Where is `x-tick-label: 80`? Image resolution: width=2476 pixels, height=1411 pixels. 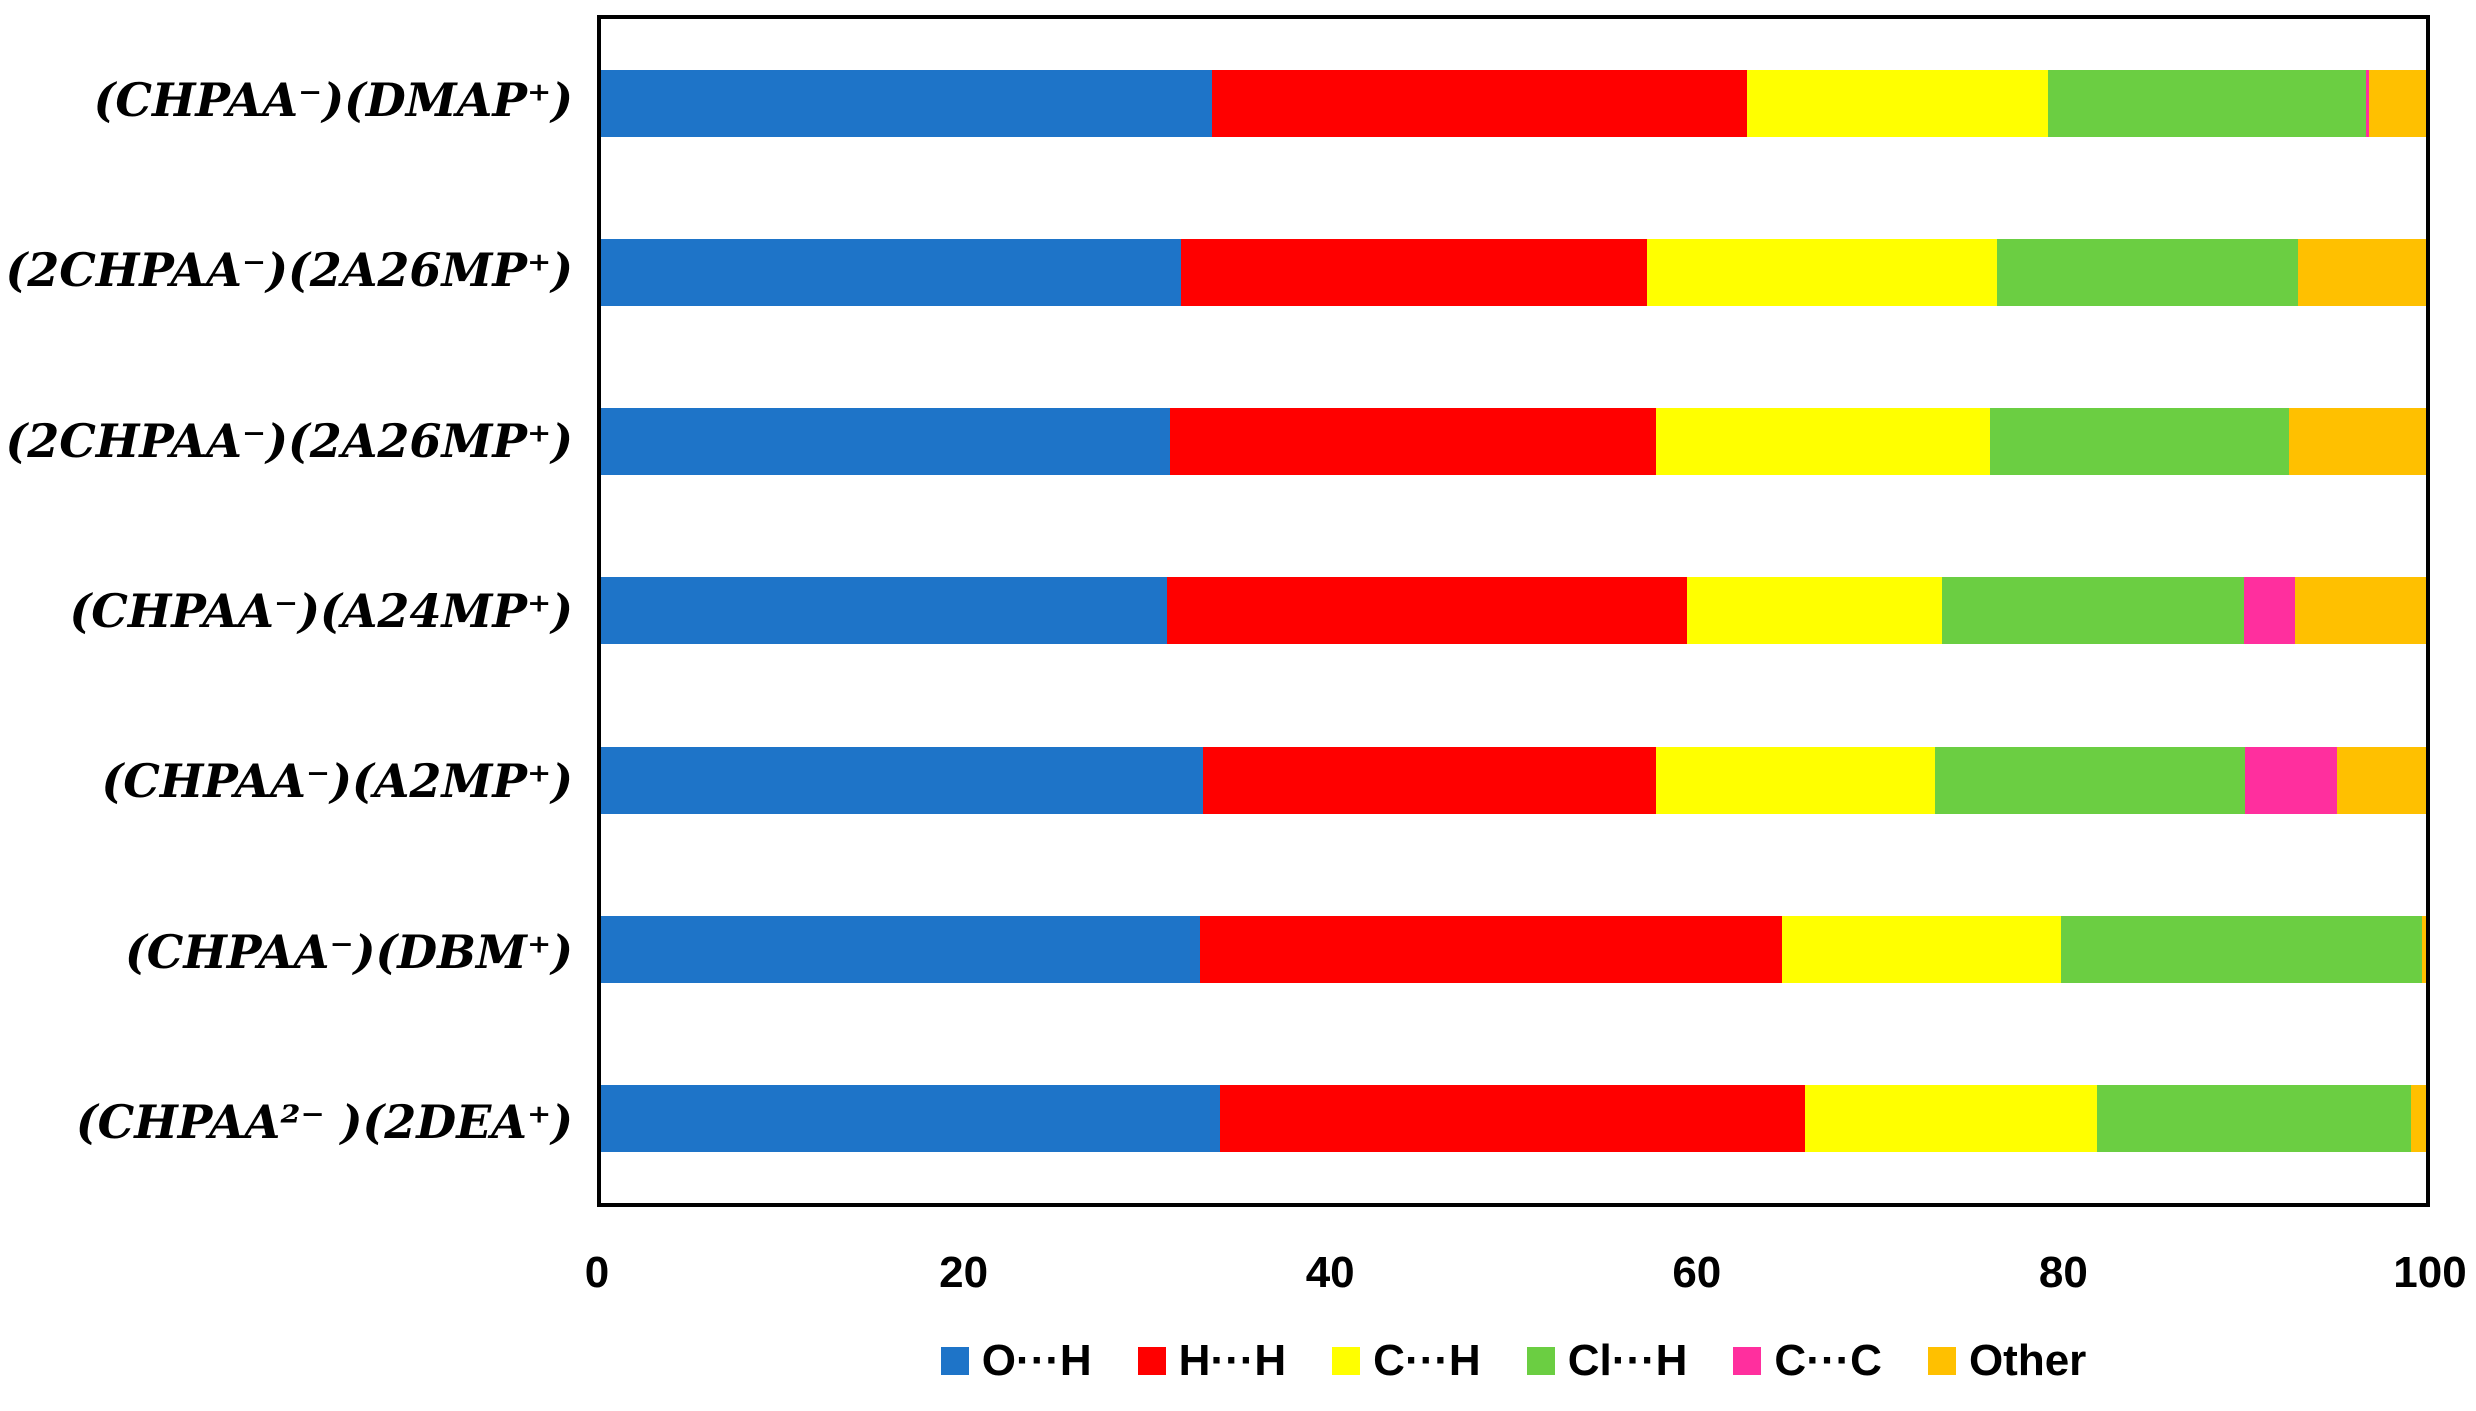 x-tick-label: 80 is located at coordinates (2063, 1272).